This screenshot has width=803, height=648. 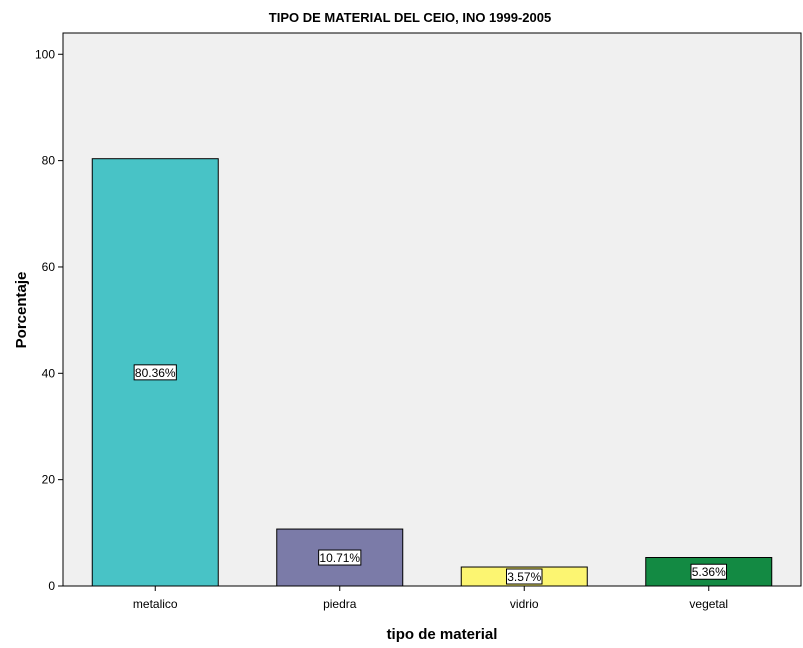 What do you see at coordinates (524, 604) in the screenshot?
I see `x-tick-label-vidrio: vidrio` at bounding box center [524, 604].